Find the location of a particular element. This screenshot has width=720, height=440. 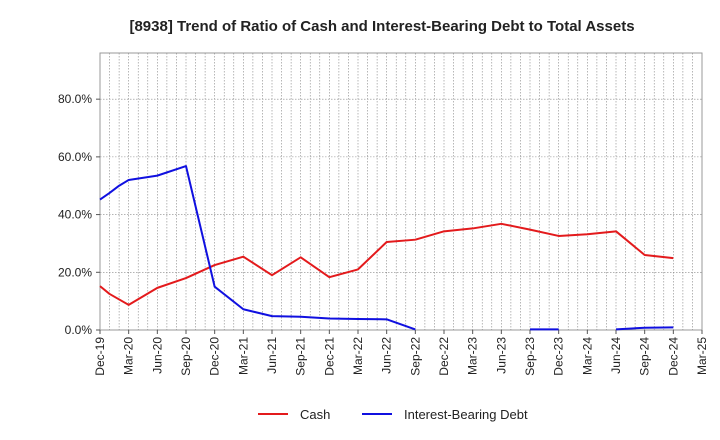

y-axis-ticks: 0.0% 20.0% 40.0% 60.0% 80.0% is located at coordinates (79, 214).